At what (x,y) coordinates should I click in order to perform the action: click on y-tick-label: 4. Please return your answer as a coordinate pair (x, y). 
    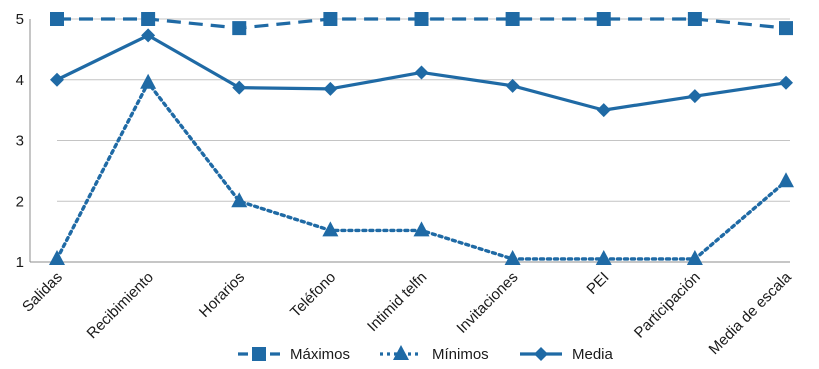
    Looking at the image, I should click on (20, 80).